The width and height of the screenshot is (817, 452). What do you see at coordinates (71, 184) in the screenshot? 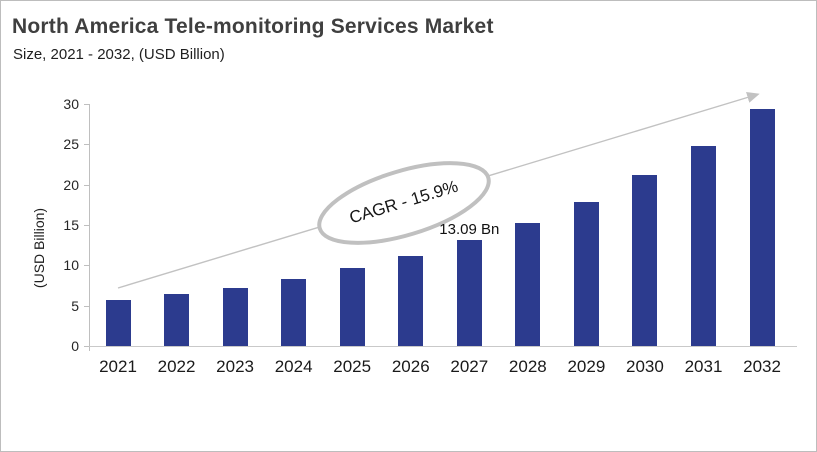
I see `y-tick-label: 20` at bounding box center [71, 184].